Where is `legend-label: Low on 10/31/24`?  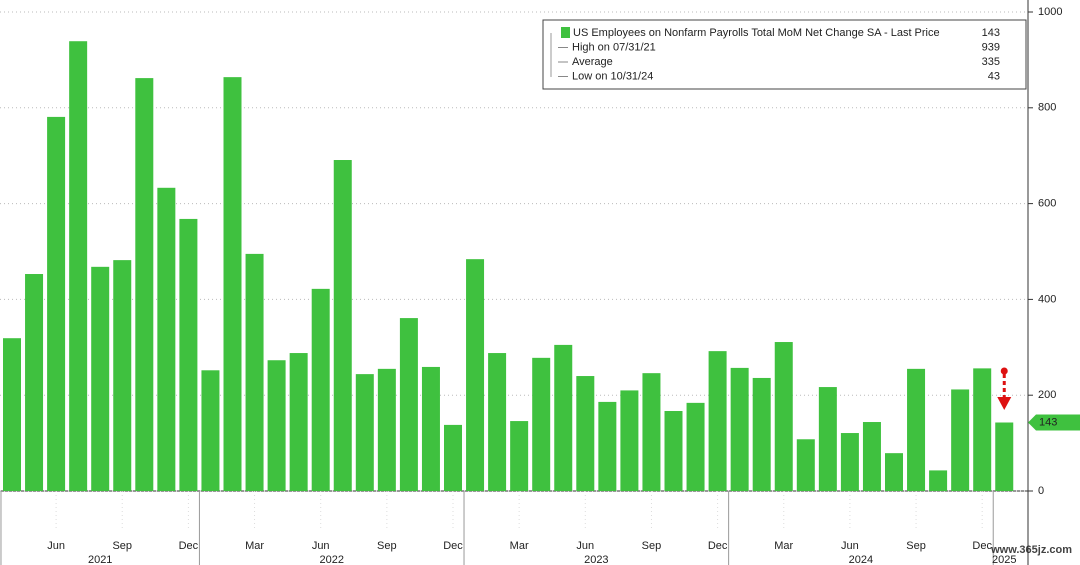
legend-label: Low on 10/31/24 is located at coordinates (612, 76).